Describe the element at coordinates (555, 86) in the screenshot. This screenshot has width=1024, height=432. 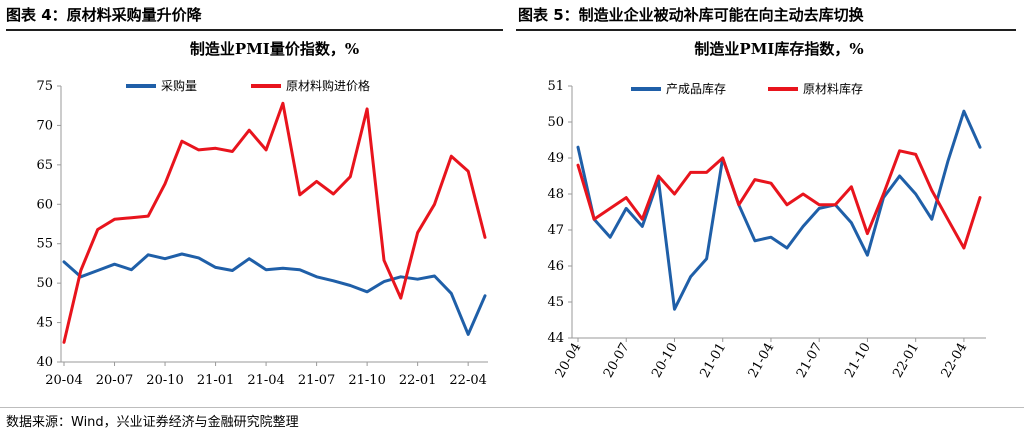
I see `y-tick-label: 51` at that location.